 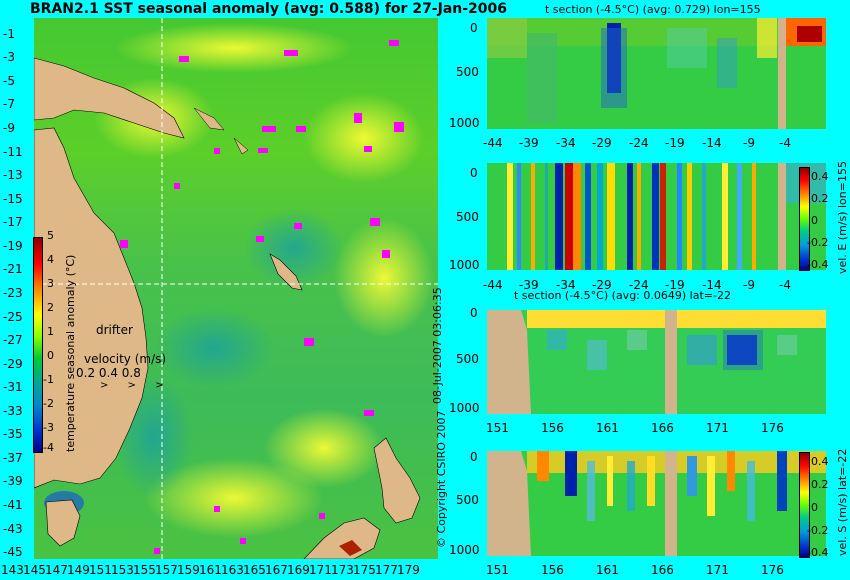 I want to click on lat-tick: -19, so click(x=13, y=246).